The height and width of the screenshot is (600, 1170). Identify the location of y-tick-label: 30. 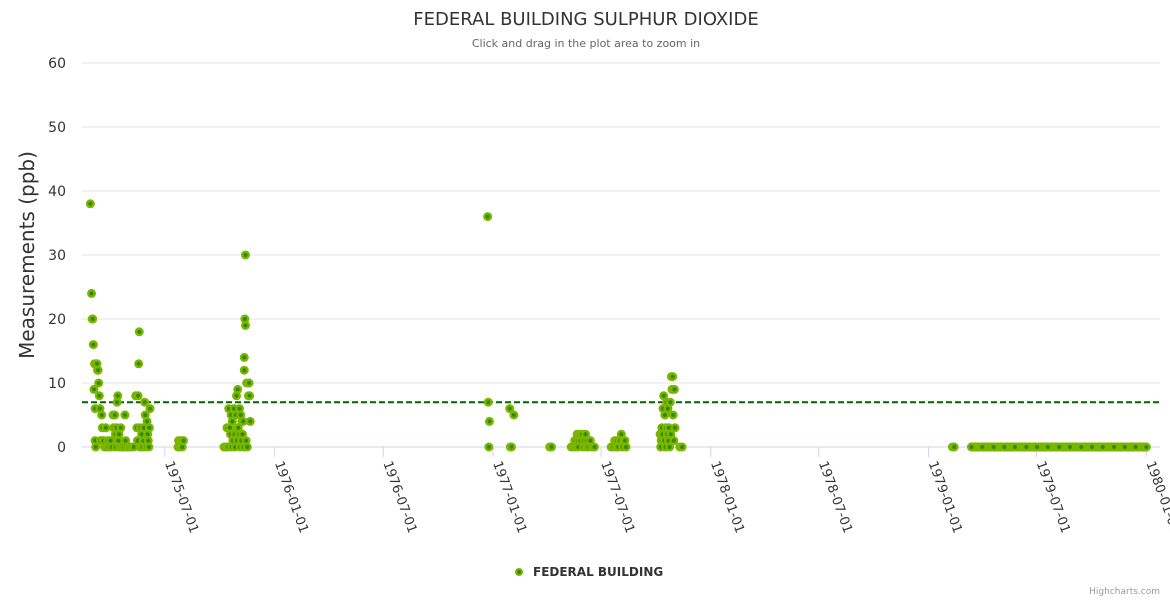
(57, 256).